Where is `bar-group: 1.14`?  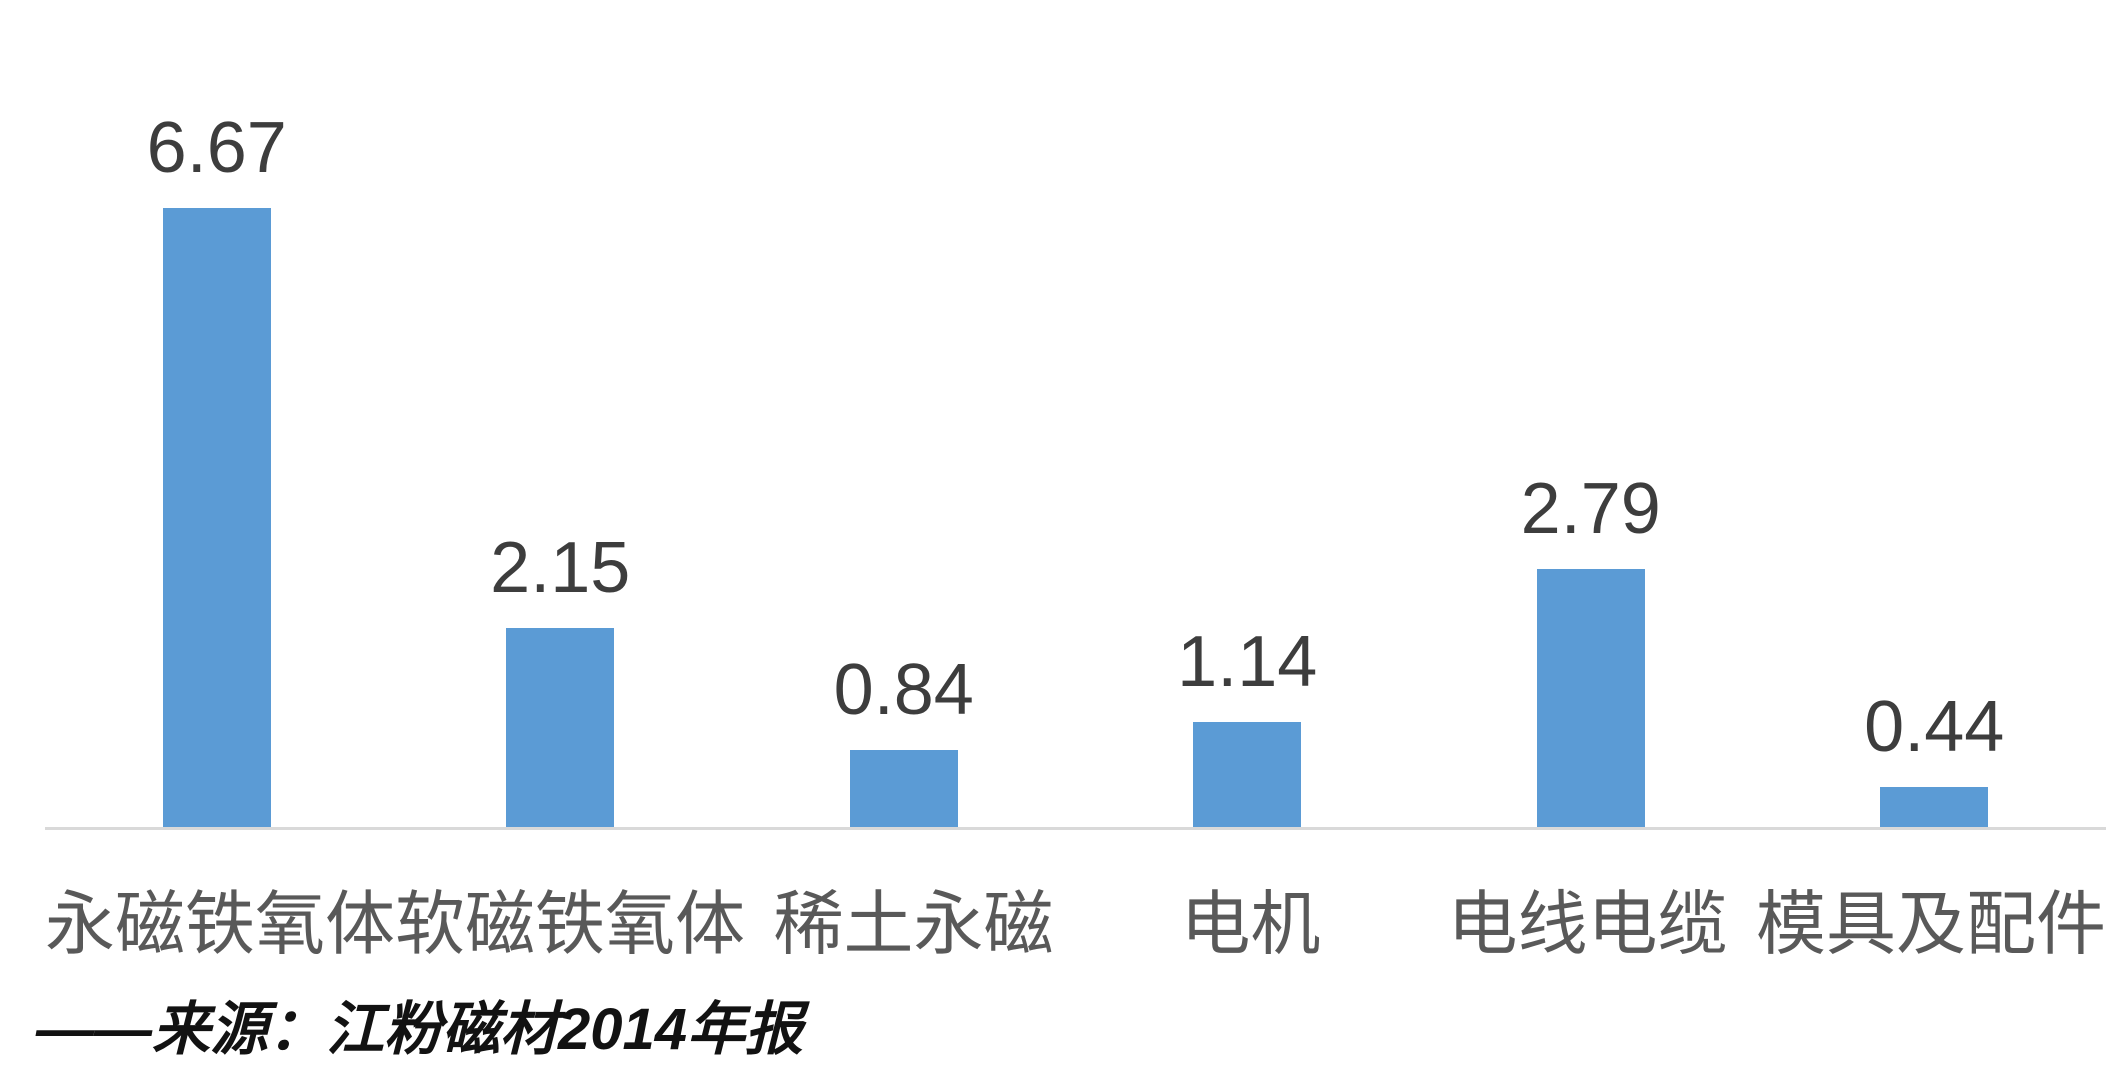
bar-group: 1.14 is located at coordinates (1248, 414).